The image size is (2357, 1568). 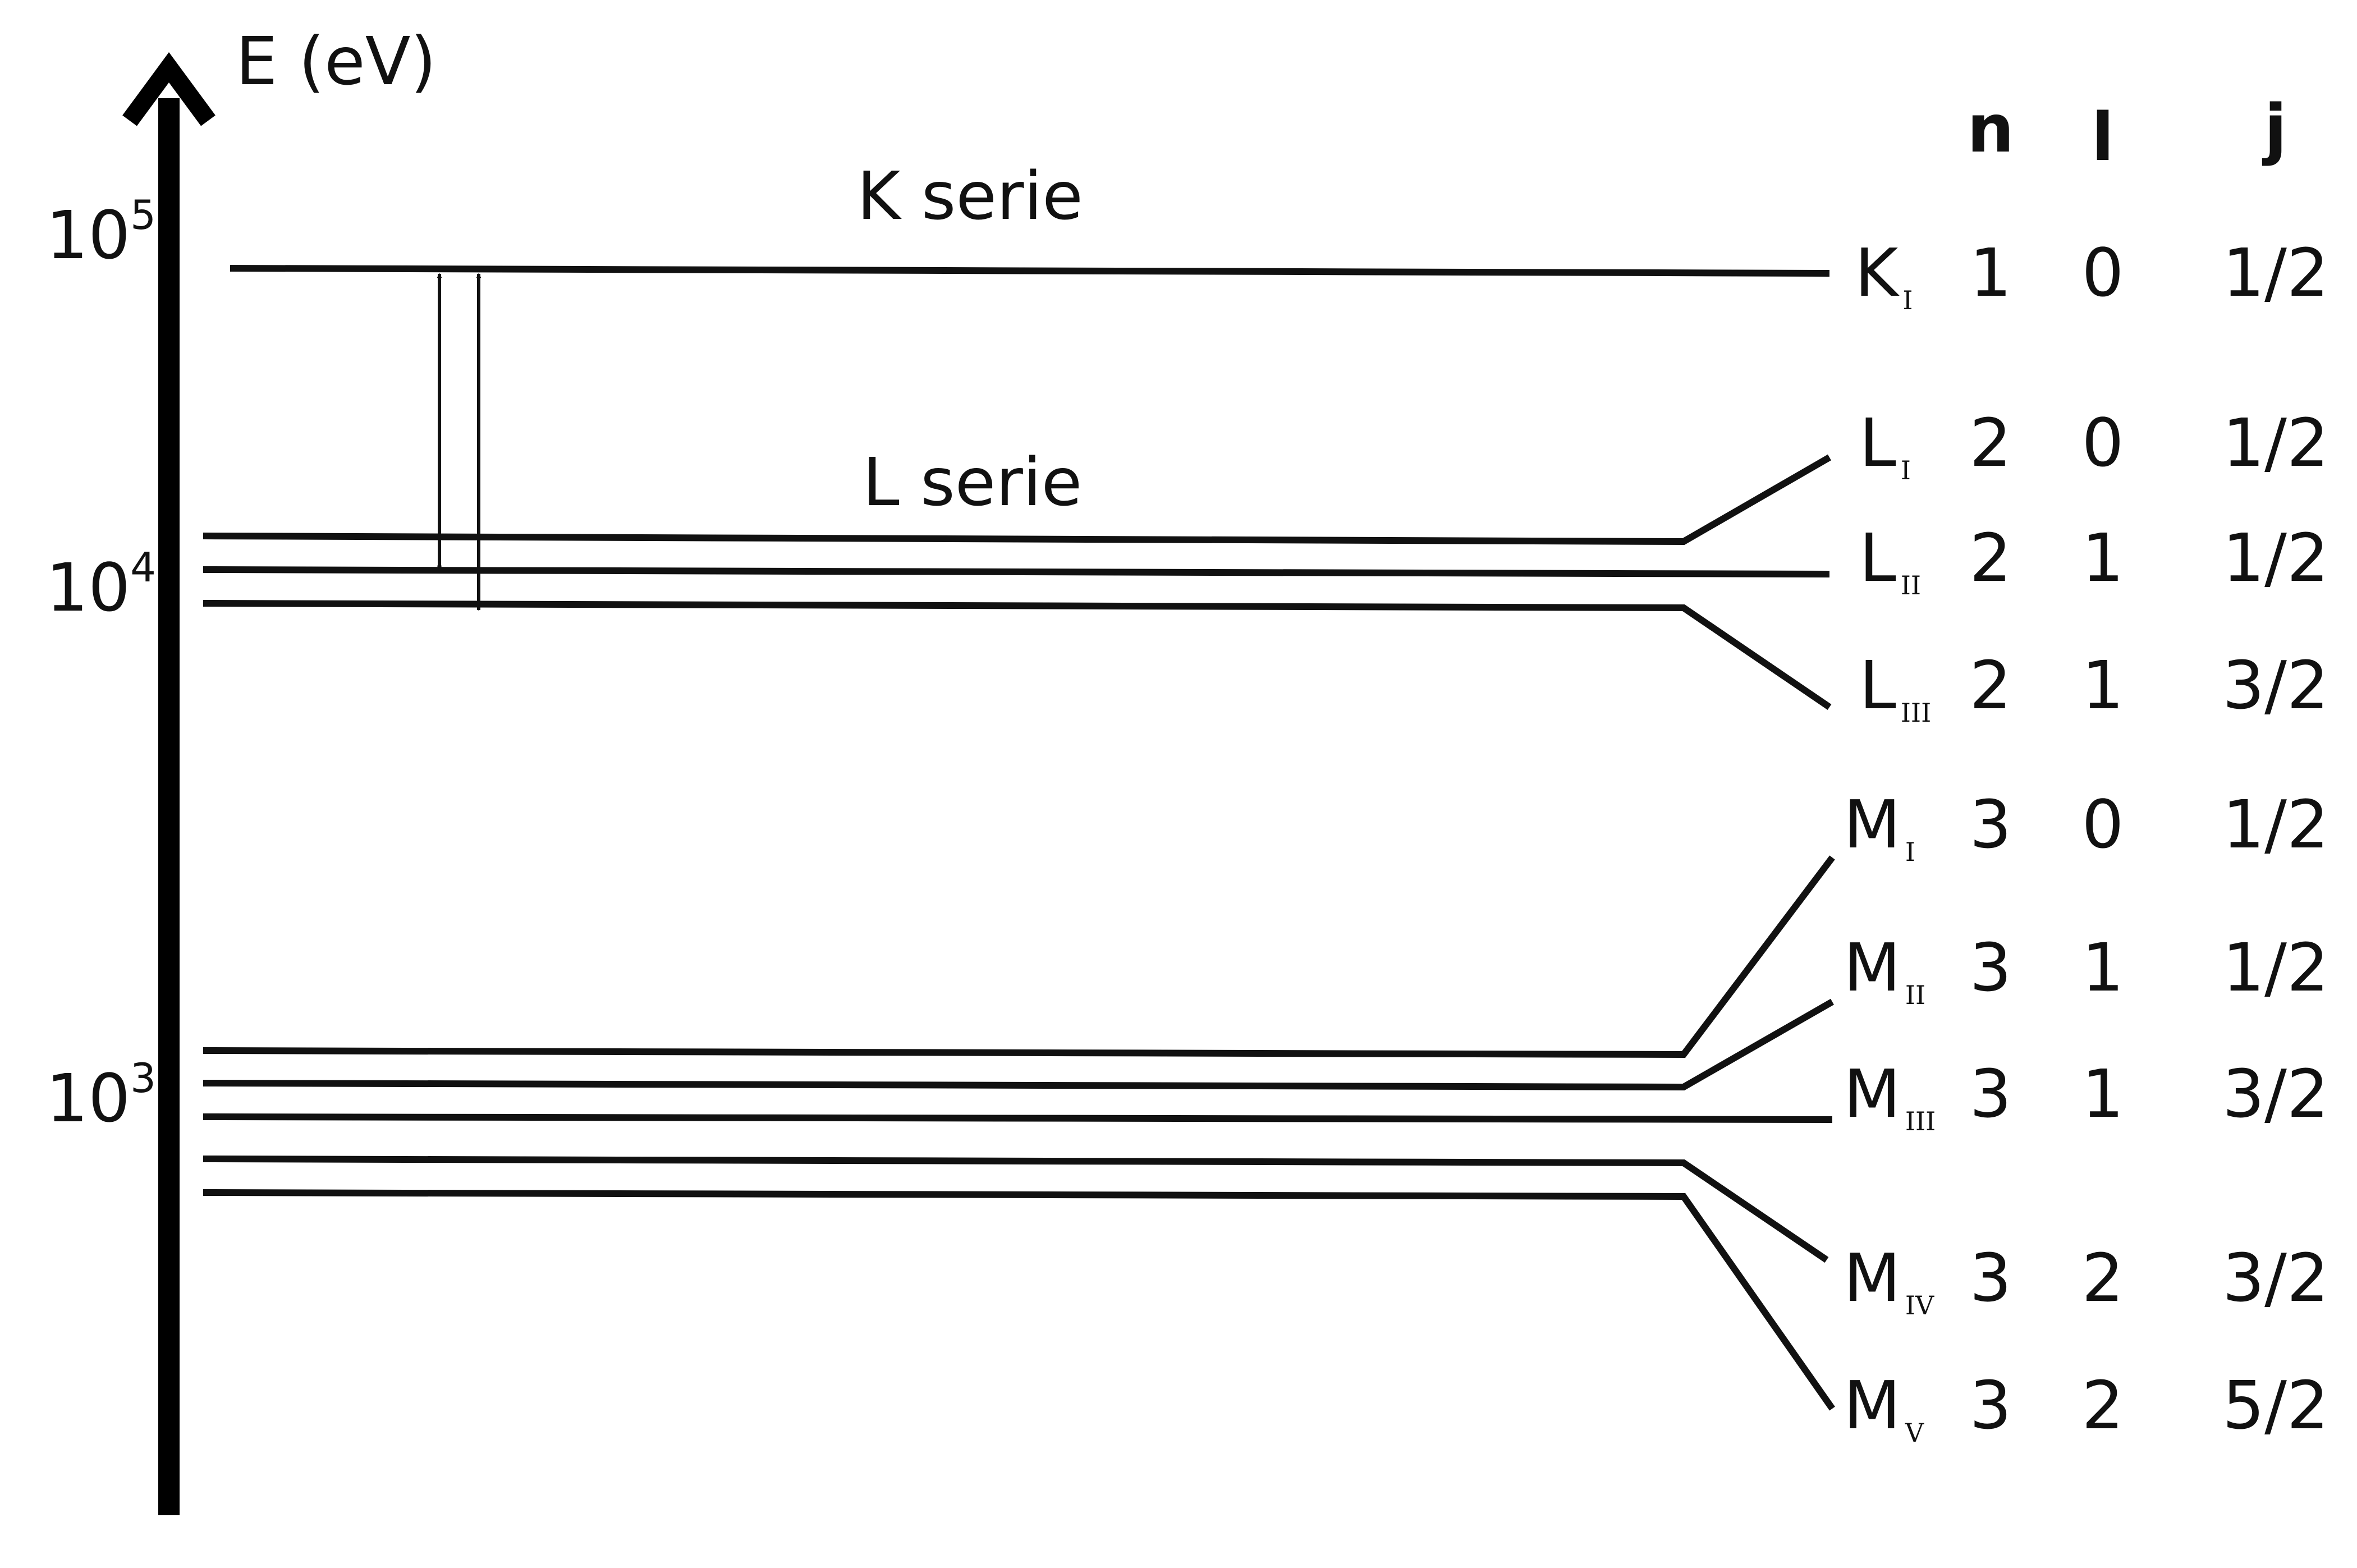 I want to click on quantum-n-l-i: 2, so click(x=1990, y=443).